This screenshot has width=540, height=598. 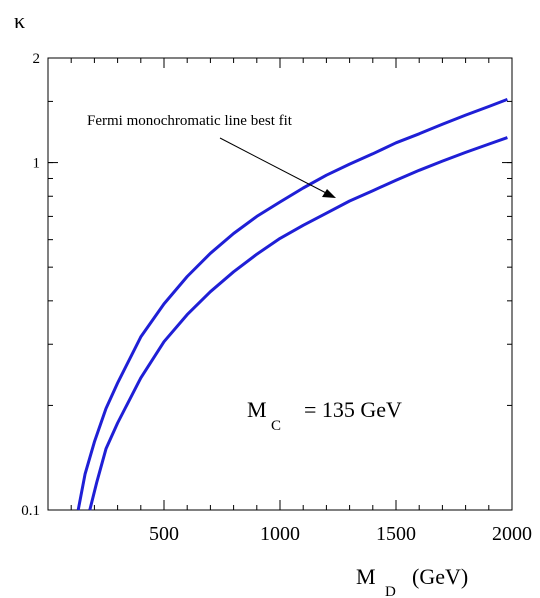 I want to click on param-label: M C = 135 GeV, so click(x=324, y=415).